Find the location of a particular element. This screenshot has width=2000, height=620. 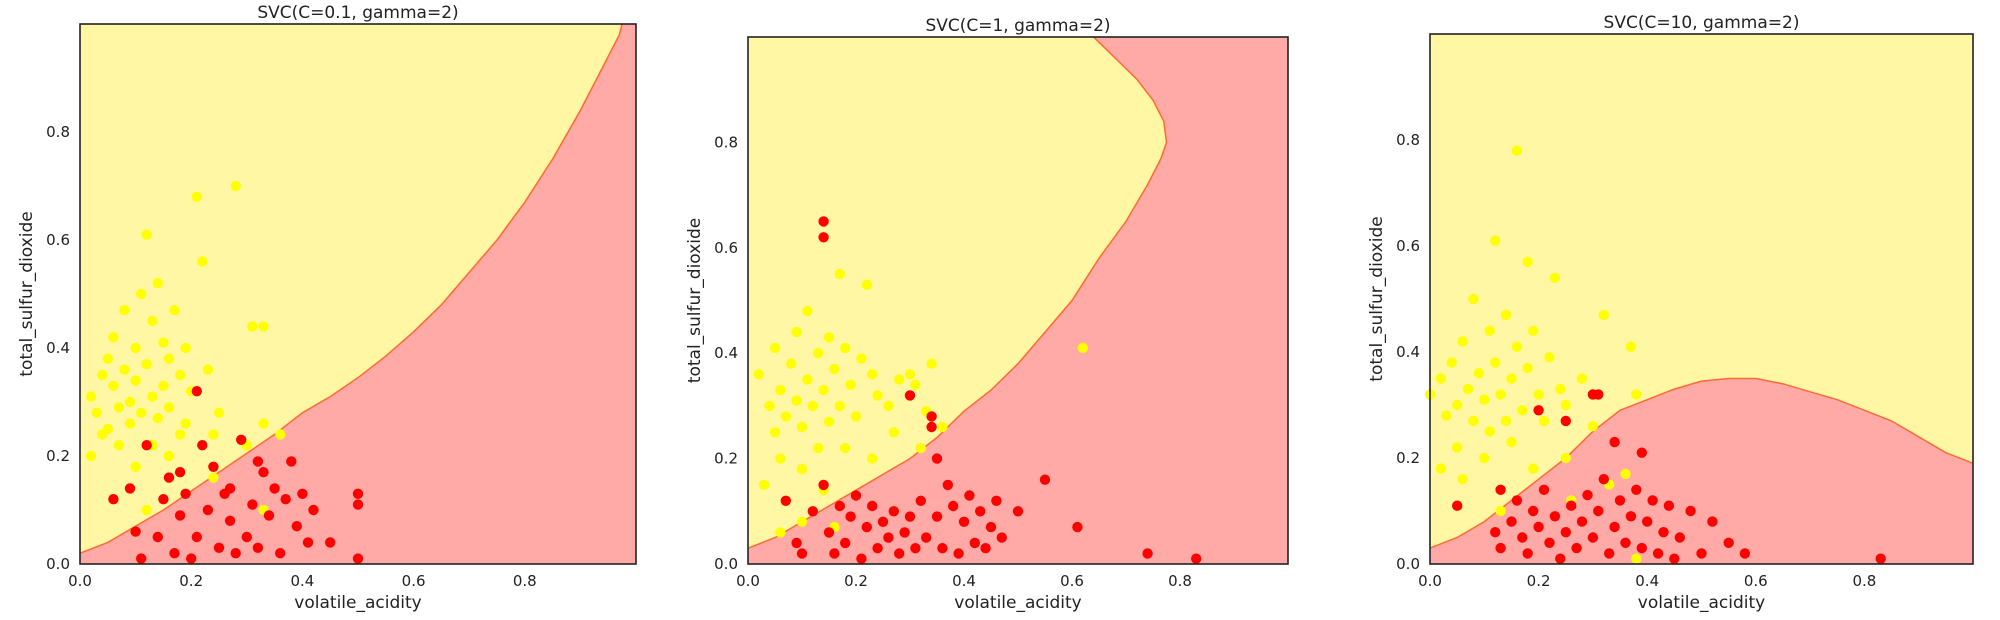

y-axis-label: total_sulfur_dioxide is located at coordinates (27, 293).